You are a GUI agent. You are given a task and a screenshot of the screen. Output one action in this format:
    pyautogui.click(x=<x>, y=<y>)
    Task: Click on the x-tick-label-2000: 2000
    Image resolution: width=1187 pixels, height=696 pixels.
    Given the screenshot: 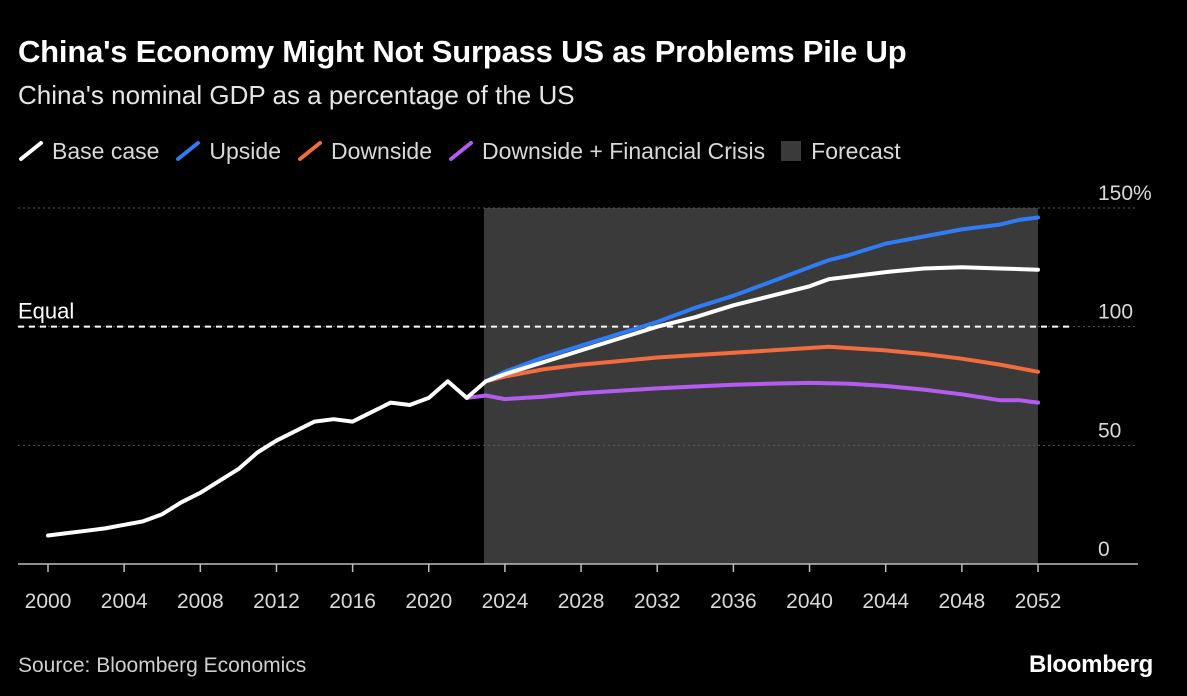 What is the action you would take?
    pyautogui.click(x=48, y=601)
    